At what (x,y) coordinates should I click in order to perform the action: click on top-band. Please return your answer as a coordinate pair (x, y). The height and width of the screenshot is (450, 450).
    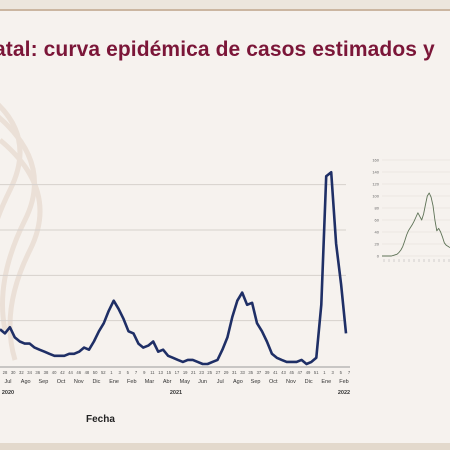
    Looking at the image, I should click on (225, 4).